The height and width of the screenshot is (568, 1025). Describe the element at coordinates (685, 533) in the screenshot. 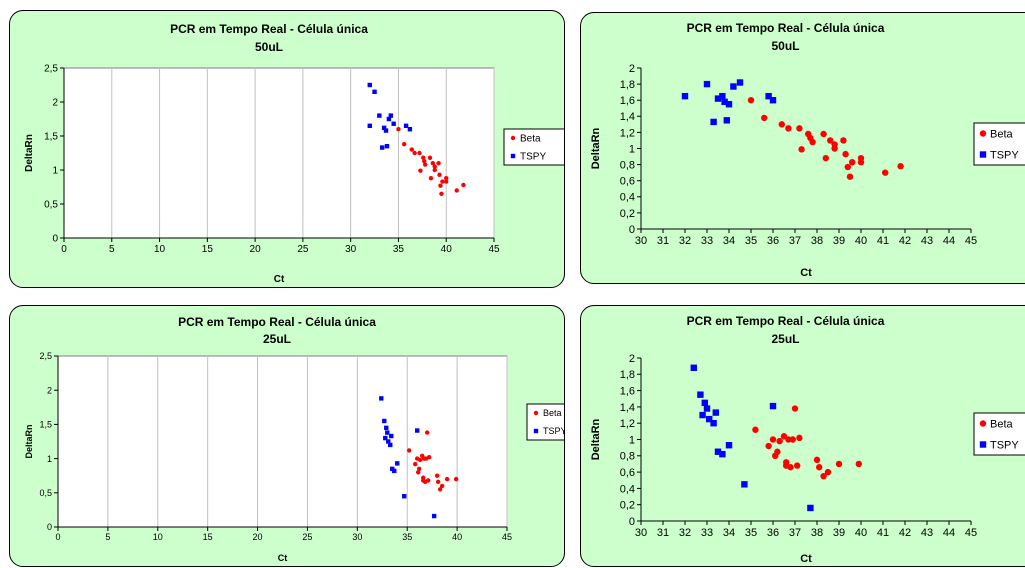

I see `x-tick-label: 32` at that location.